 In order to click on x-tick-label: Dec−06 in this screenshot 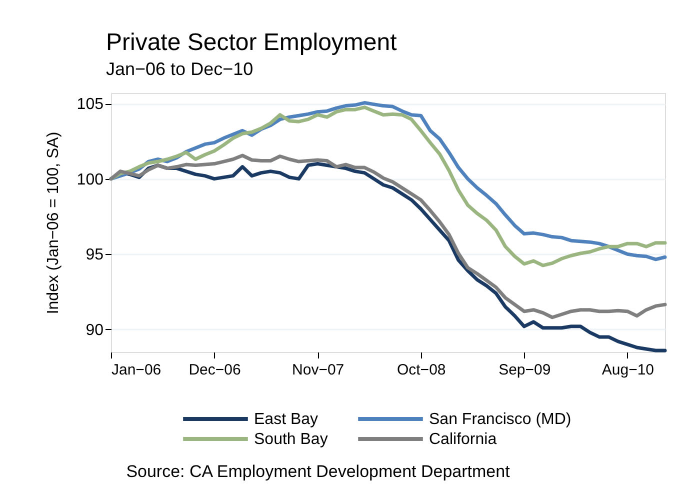, I will do `click(214, 370)`.